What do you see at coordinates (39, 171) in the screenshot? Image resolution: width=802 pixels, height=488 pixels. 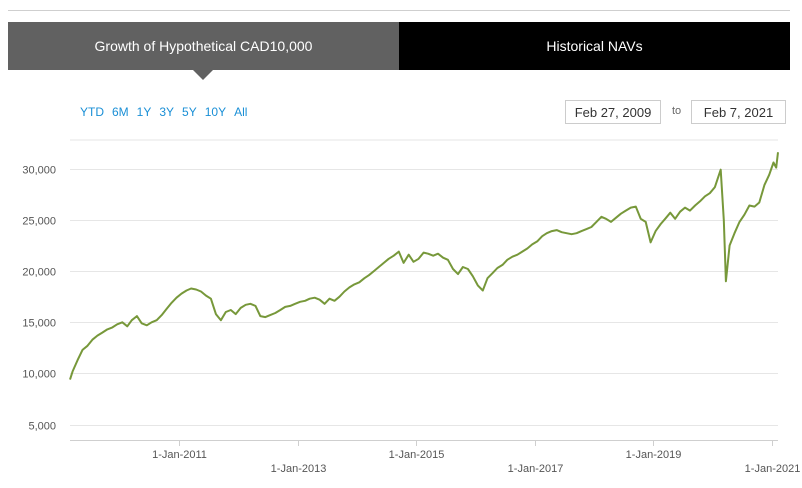 I see `y-tick-label: 30,000` at bounding box center [39, 171].